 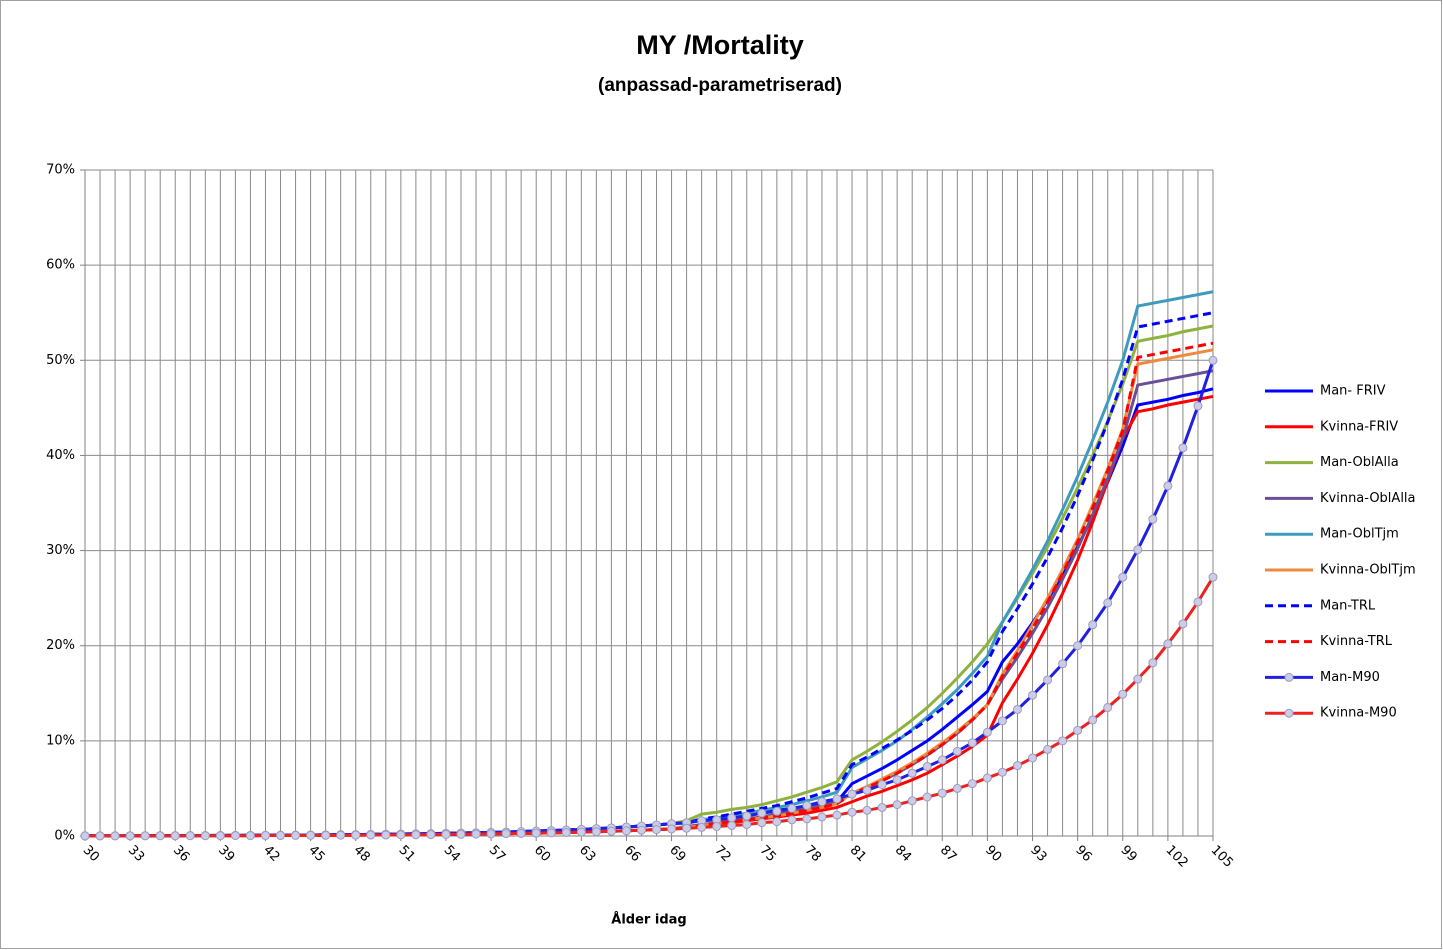 What do you see at coordinates (60, 360) in the screenshot?
I see `y-tick-label: 50%` at bounding box center [60, 360].